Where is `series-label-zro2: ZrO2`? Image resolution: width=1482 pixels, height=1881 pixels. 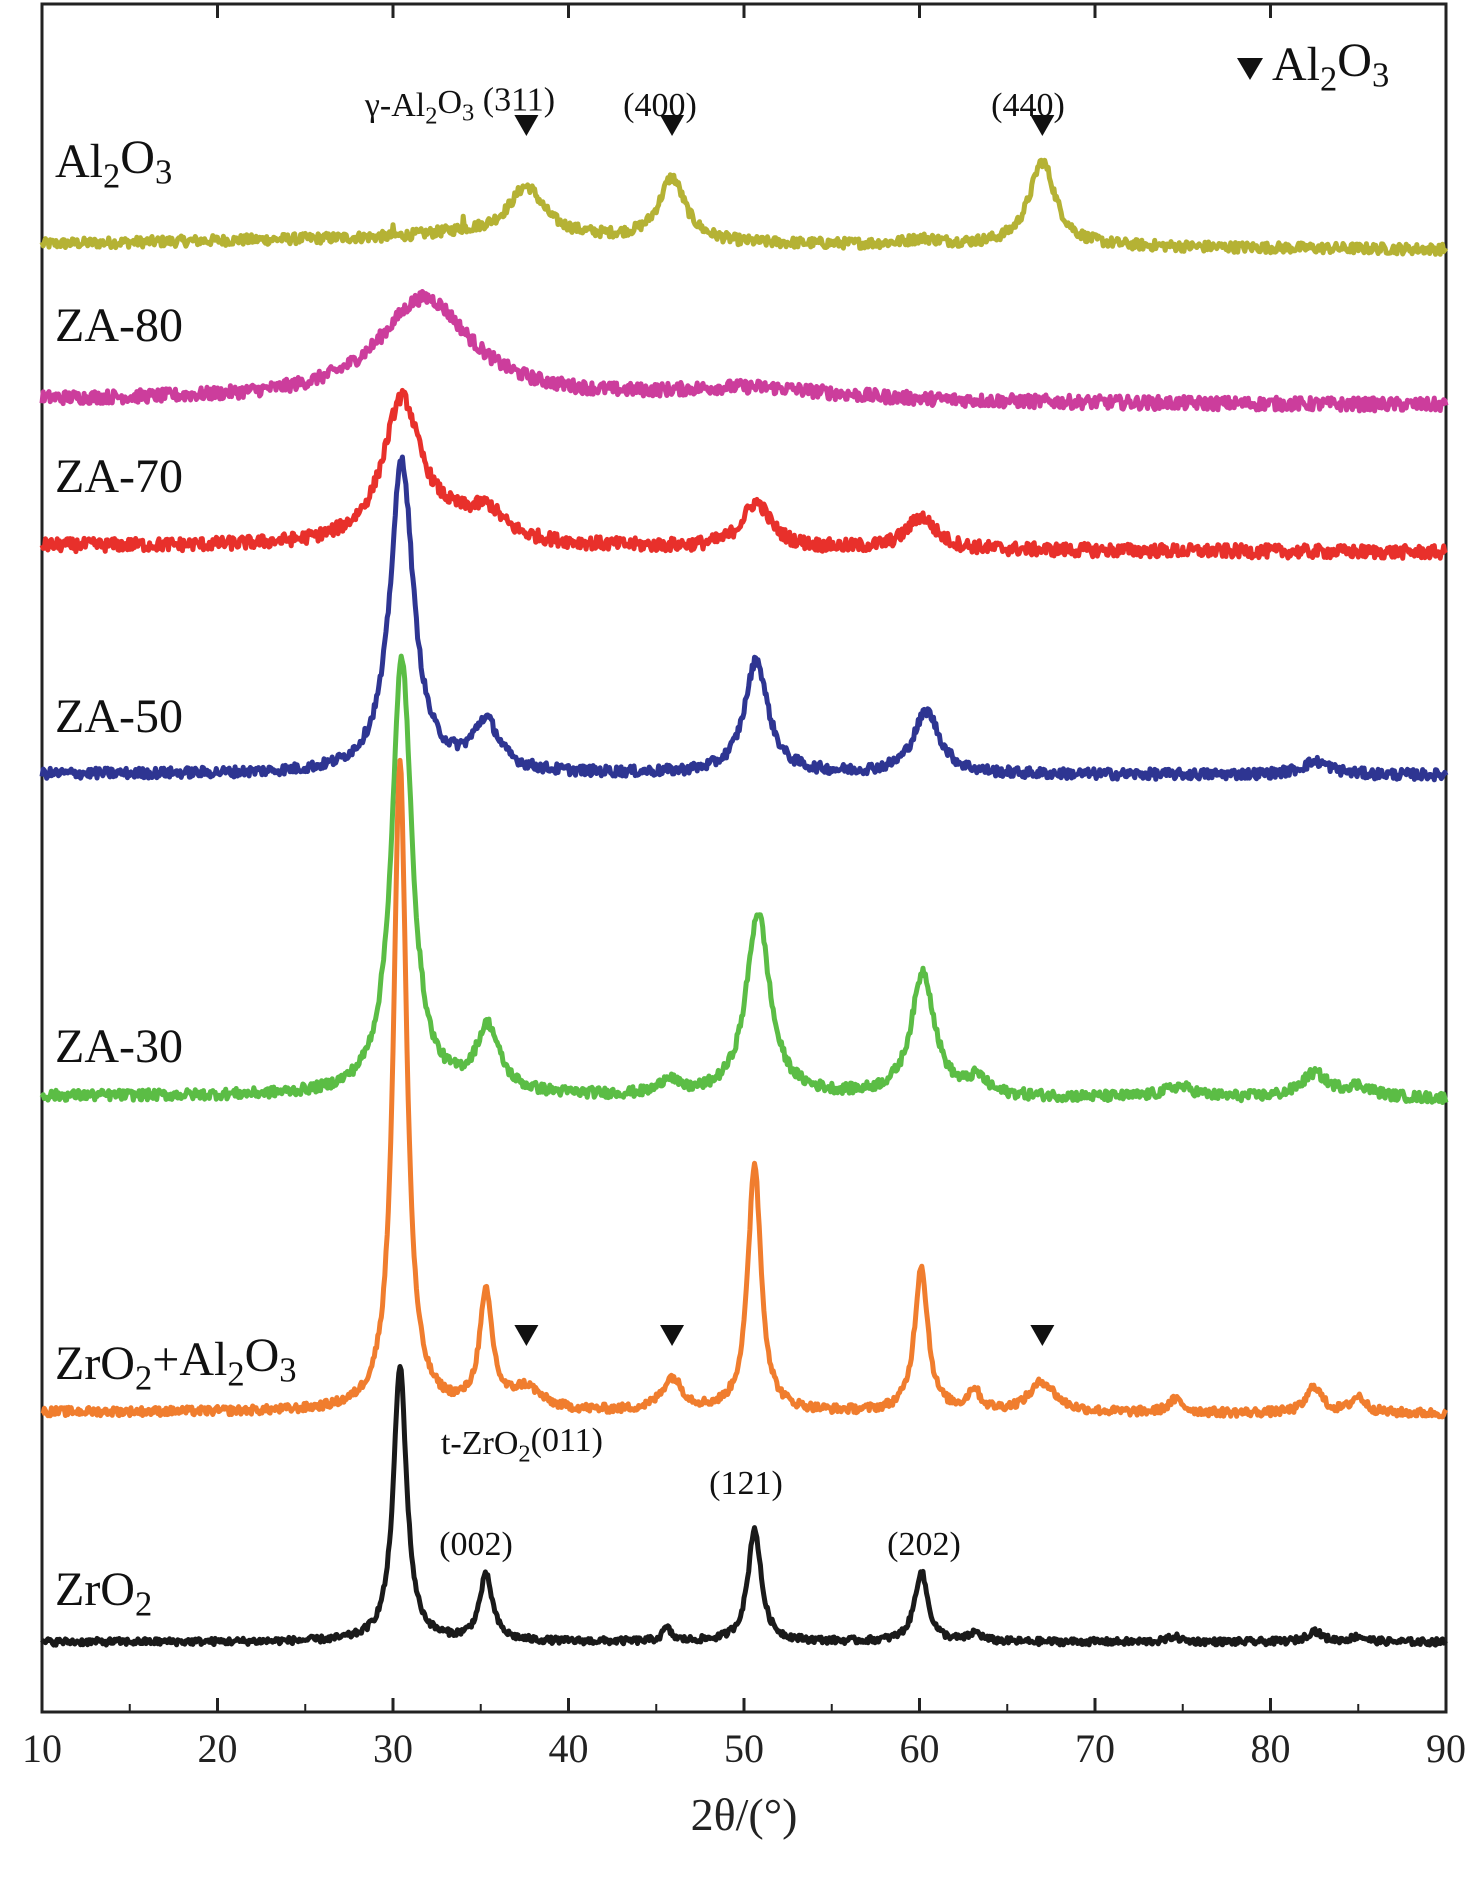
series-label-zro2: ZrO2 is located at coordinates (103, 1593).